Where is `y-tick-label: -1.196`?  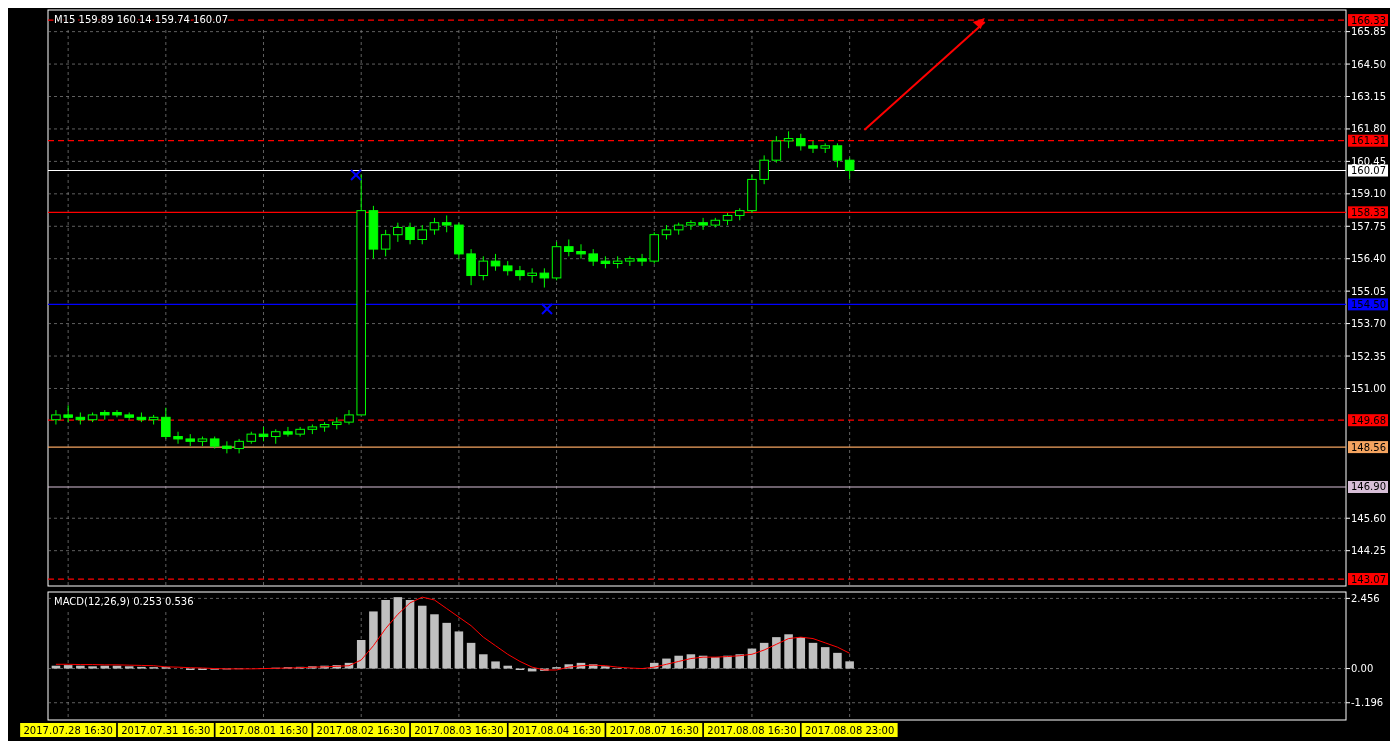
y-tick-label: -1.196 is located at coordinates (1367, 703).